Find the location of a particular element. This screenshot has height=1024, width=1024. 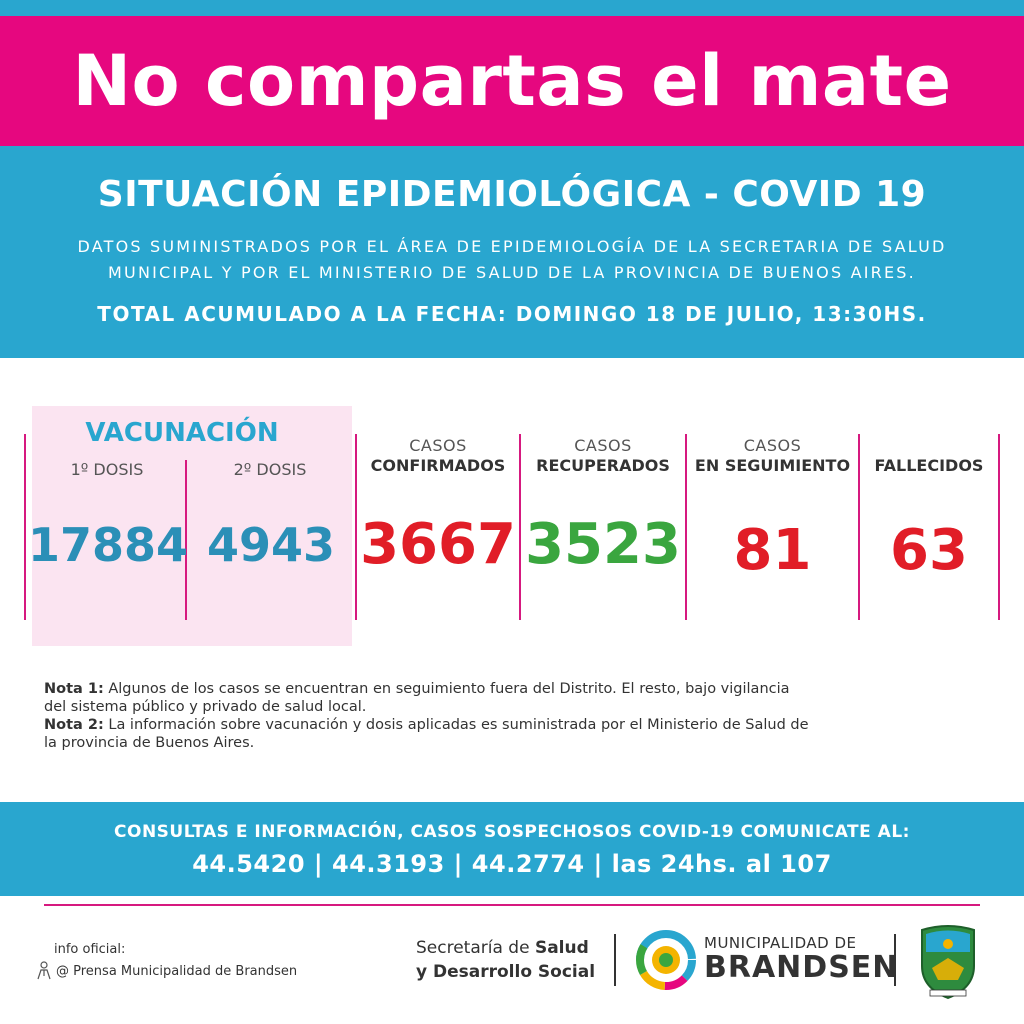

dose2-label: 2º DOSIS is located at coordinates (270, 469).